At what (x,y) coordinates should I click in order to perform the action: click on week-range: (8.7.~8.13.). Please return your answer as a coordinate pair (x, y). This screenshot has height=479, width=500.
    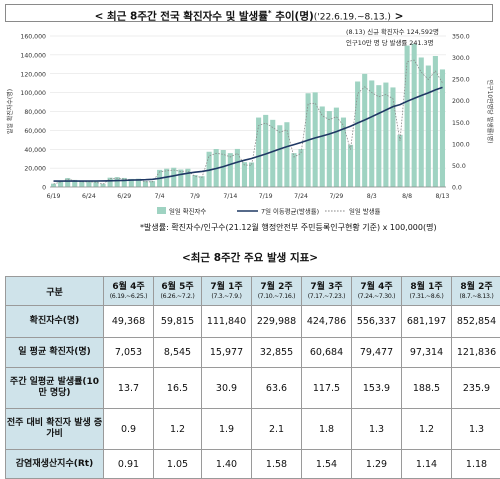
    Looking at the image, I should click on (476, 297).